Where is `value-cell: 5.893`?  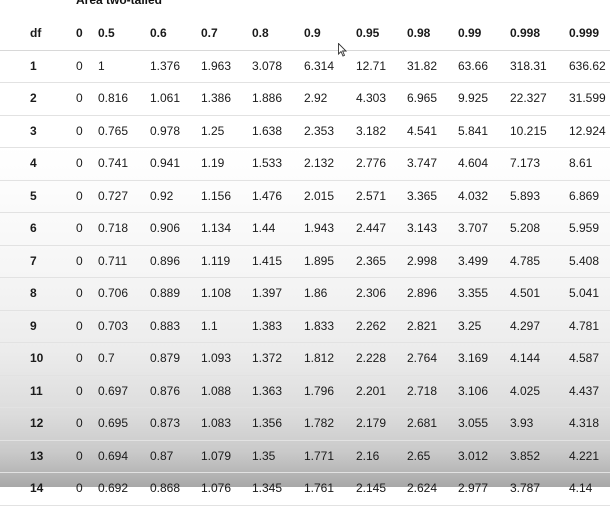
value-cell: 5.893 is located at coordinates (539, 196).